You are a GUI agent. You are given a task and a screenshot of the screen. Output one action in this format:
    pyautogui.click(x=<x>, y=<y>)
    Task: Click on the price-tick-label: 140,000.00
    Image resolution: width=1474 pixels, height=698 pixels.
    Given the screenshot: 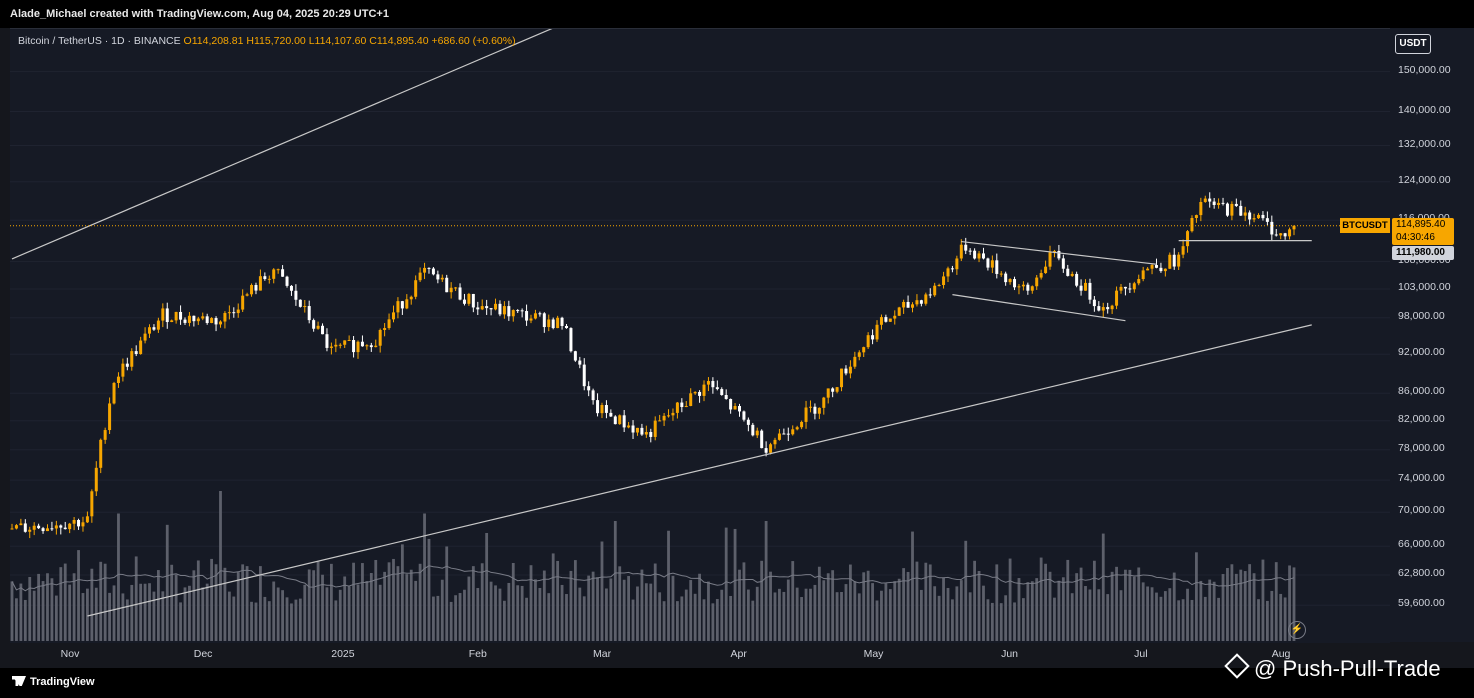 What is the action you would take?
    pyautogui.click(x=1424, y=109)
    